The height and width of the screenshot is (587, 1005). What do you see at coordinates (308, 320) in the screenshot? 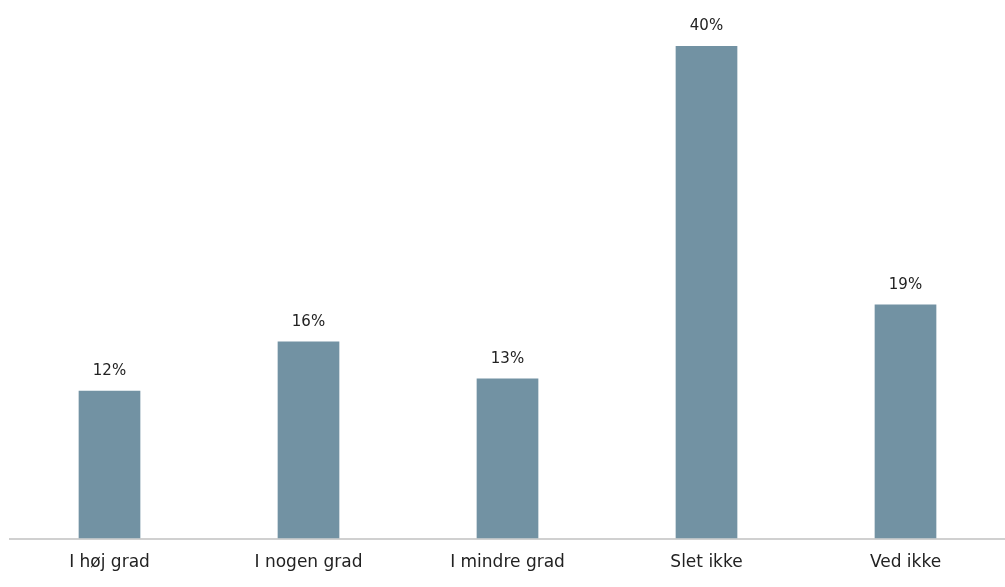
I see `data-label: 16%` at bounding box center [308, 320].